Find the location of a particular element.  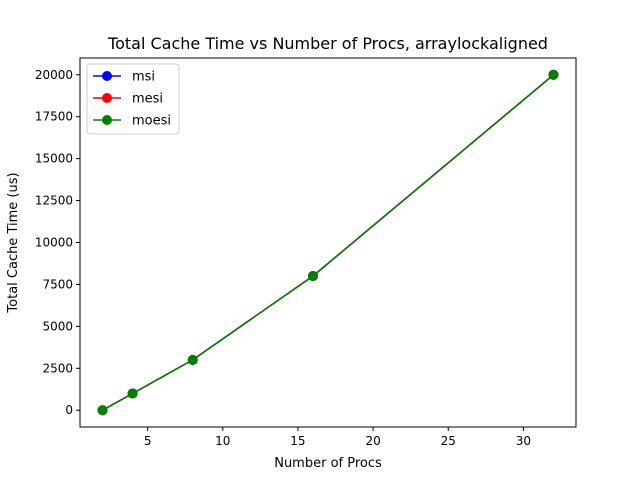

legend: msi mesi moesi is located at coordinates (133, 99).